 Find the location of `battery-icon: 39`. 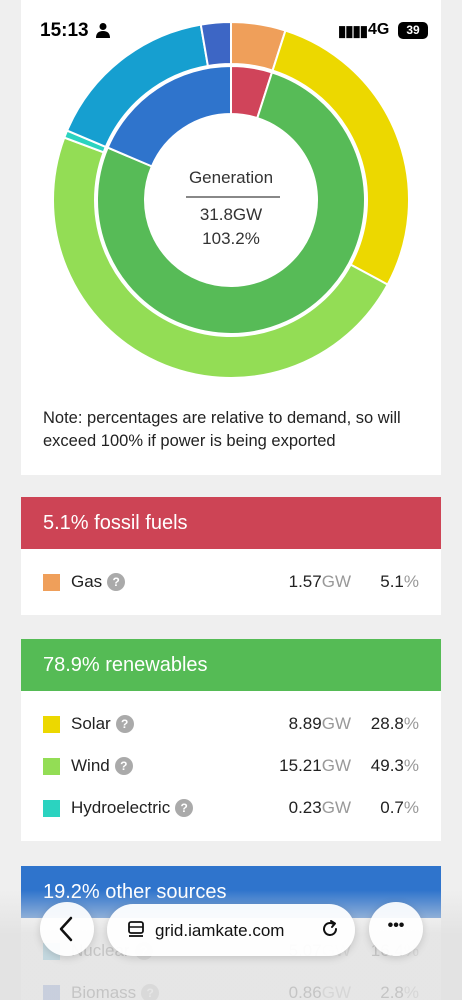

battery-icon: 39 is located at coordinates (413, 30).